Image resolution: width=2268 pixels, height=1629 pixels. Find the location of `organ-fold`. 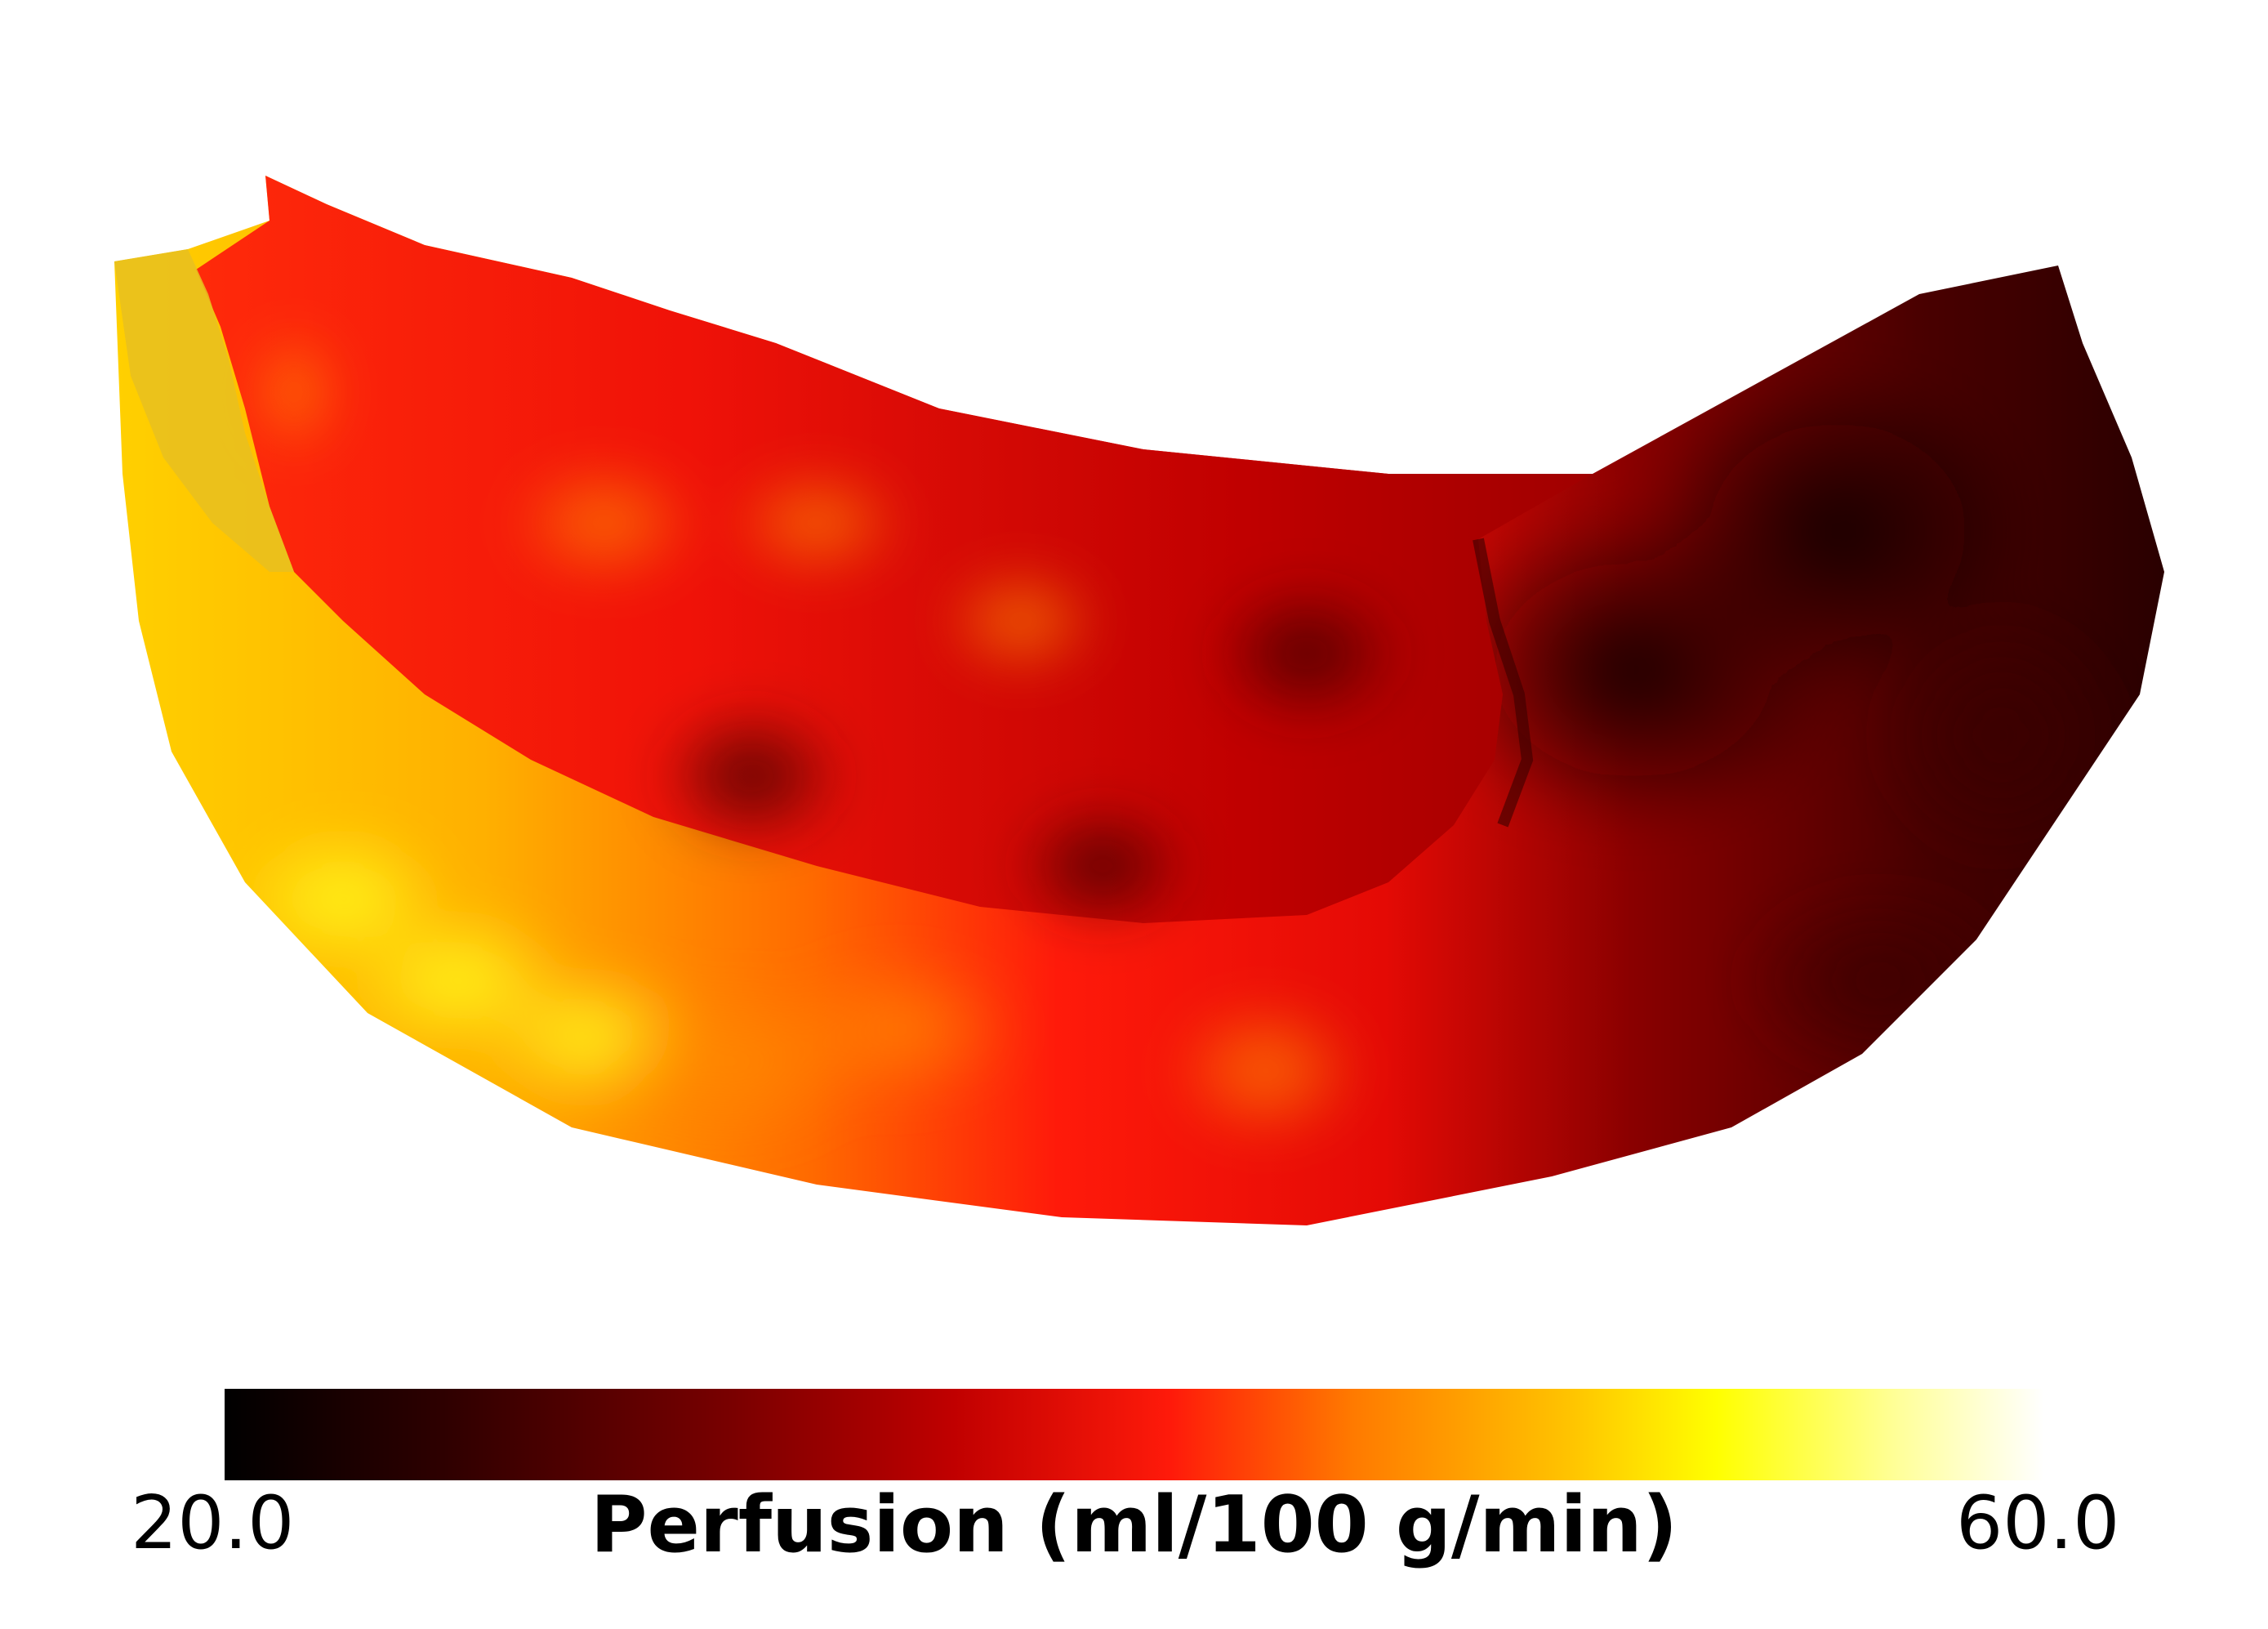

organ-fold is located at coordinates (1503, 683).